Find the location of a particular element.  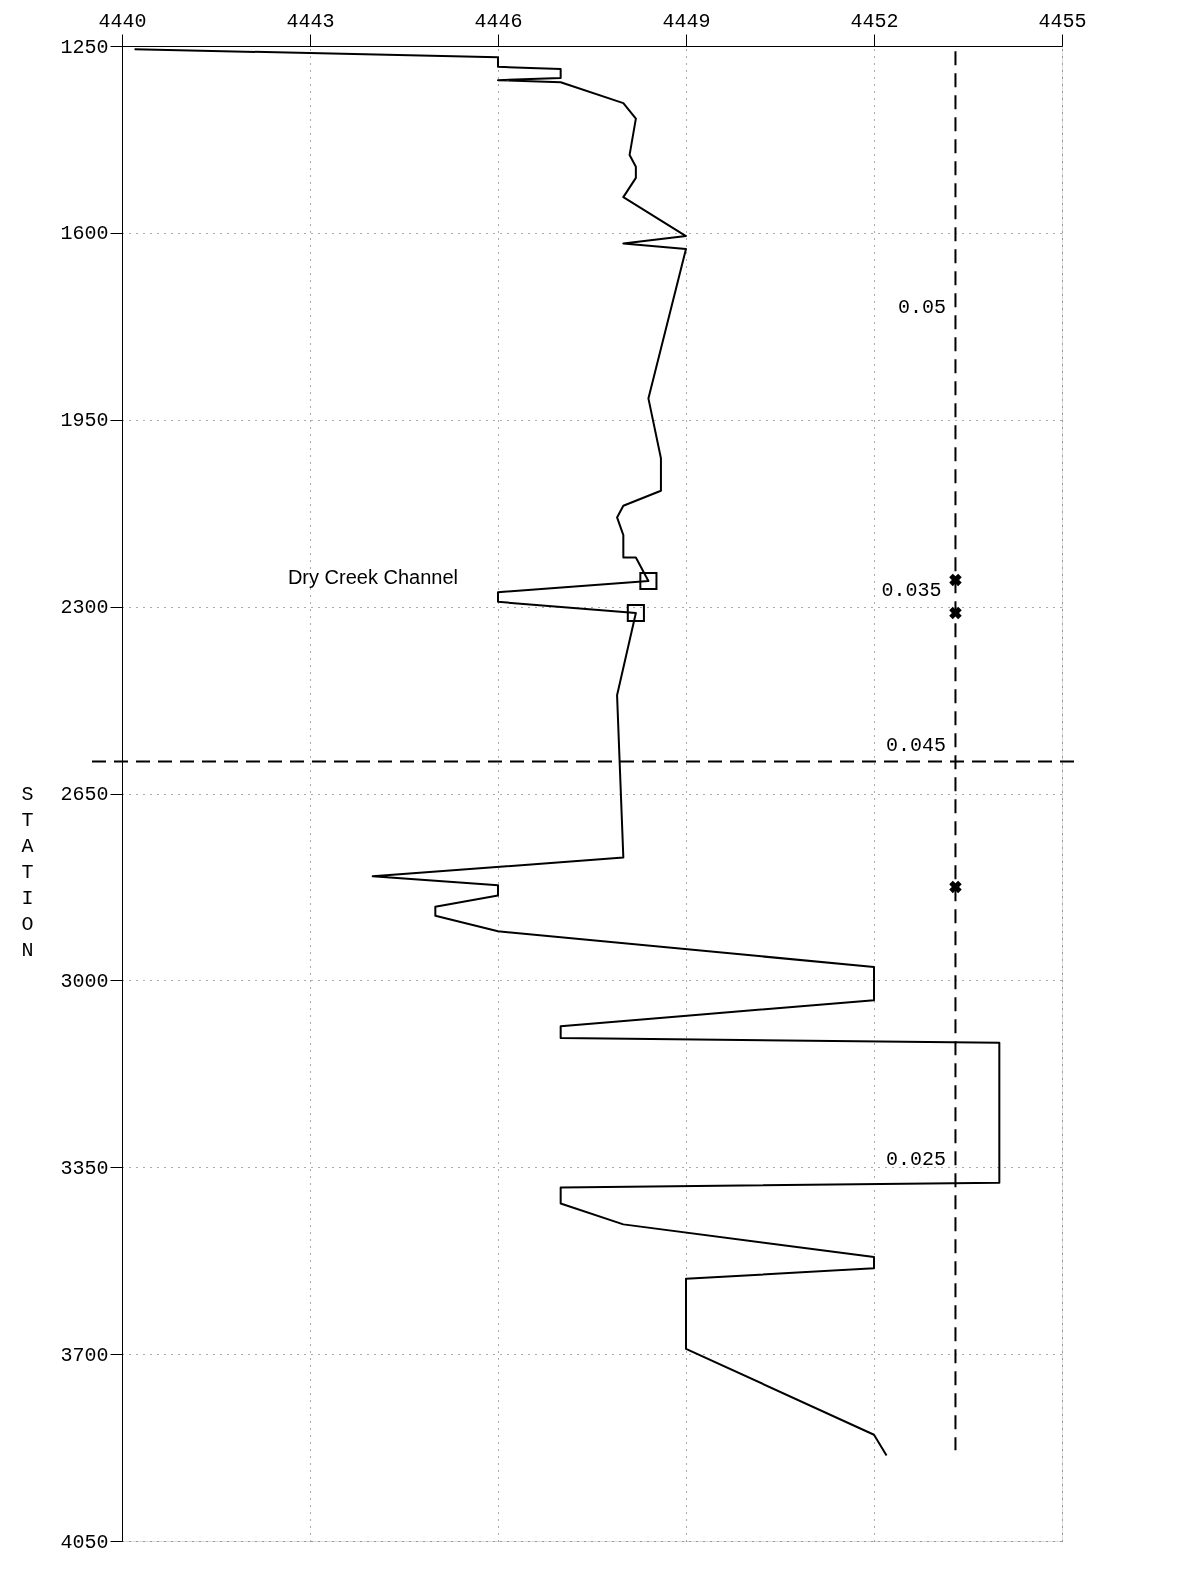

x-tick-label: 4455 is located at coordinates (1062, 21).